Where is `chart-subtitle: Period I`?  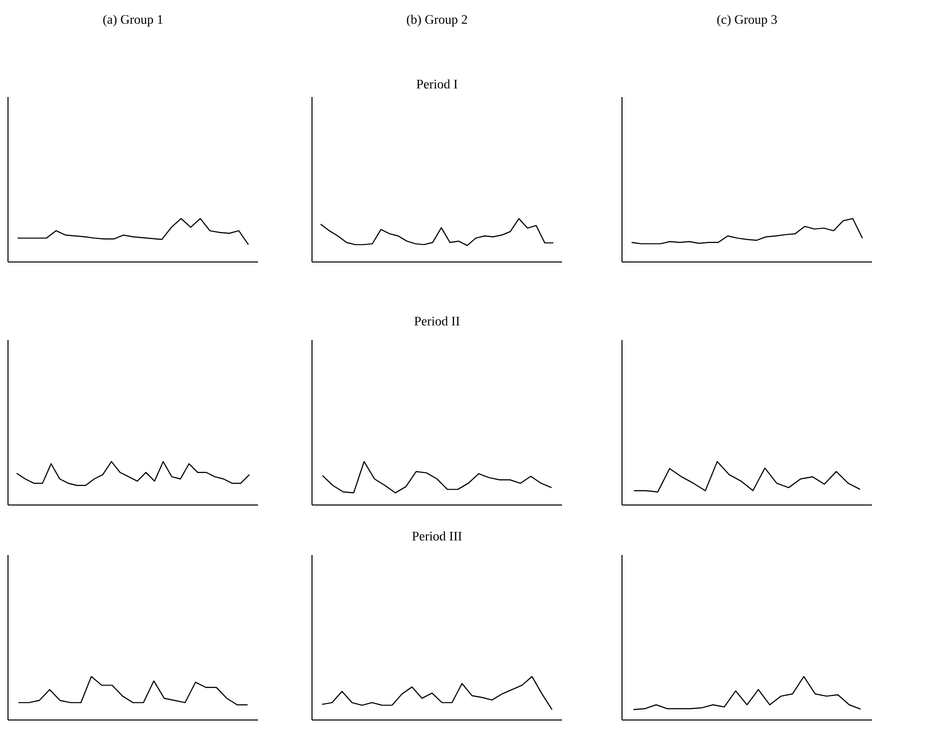
chart-subtitle: Period I is located at coordinates (437, 83).